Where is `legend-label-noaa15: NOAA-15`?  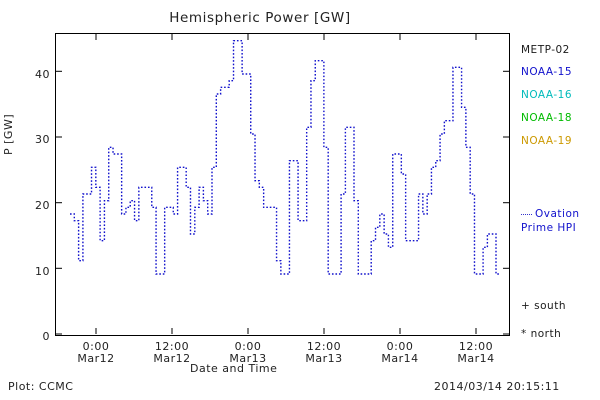 legend-label-noaa15: NOAA-15 is located at coordinates (547, 72).